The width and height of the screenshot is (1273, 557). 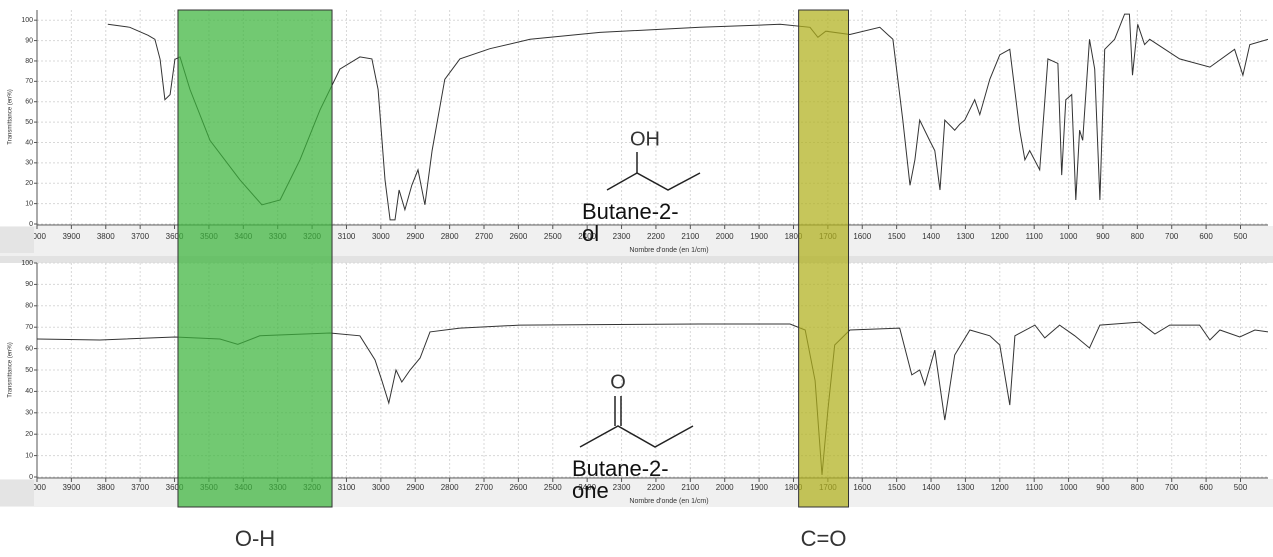 What do you see at coordinates (645, 139) in the screenshot?
I see `atom-label: OH` at bounding box center [645, 139].